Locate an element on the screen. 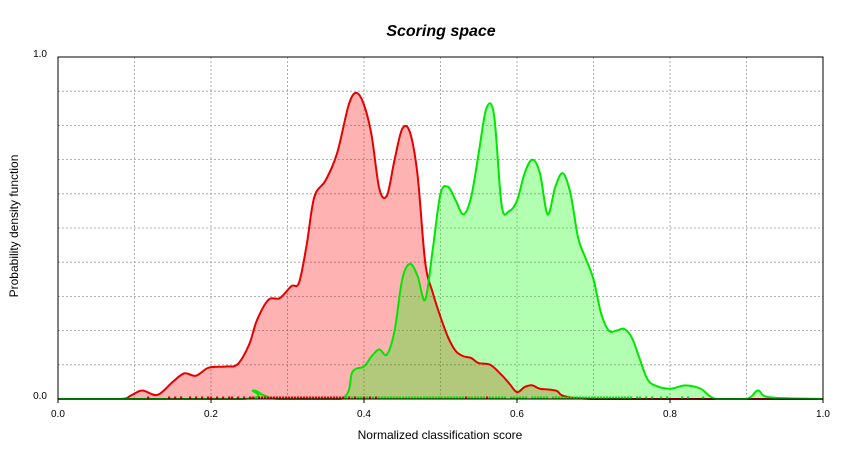  x-axis-label: Normalized classification score is located at coordinates (440, 435).